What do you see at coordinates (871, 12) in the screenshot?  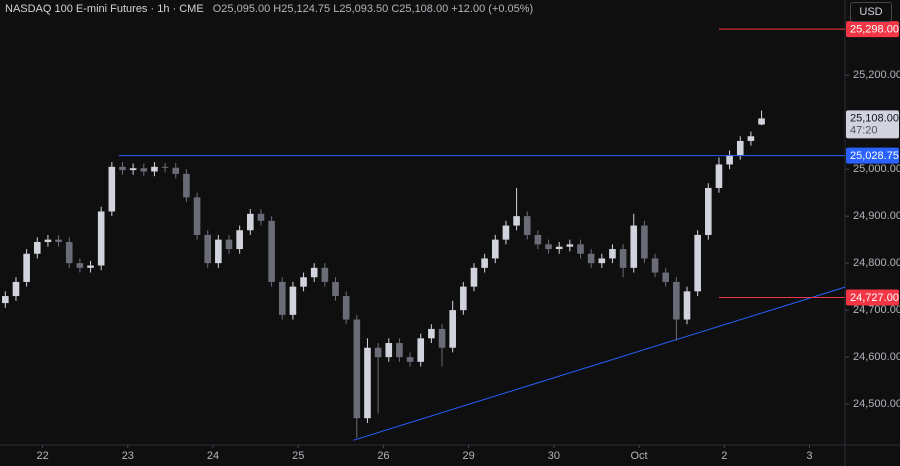 I see `currency-button: USD` at bounding box center [871, 12].